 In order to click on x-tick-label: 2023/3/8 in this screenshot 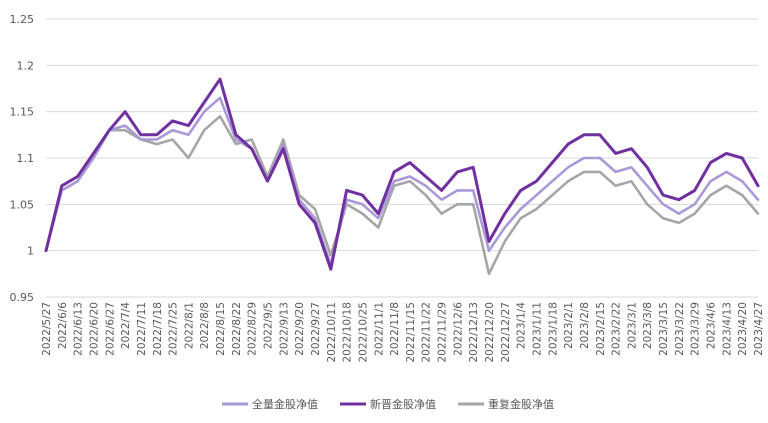, I will do `click(648, 325)`.